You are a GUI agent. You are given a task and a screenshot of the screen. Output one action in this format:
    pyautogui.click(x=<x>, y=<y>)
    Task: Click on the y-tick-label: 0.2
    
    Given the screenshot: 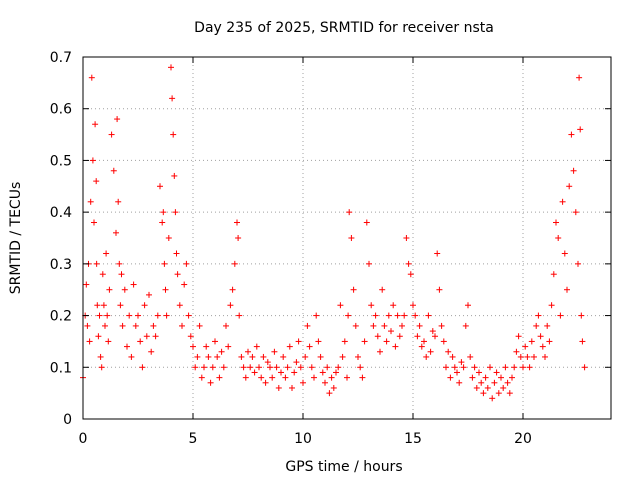 What is the action you would take?
    pyautogui.click(x=61, y=317)
    